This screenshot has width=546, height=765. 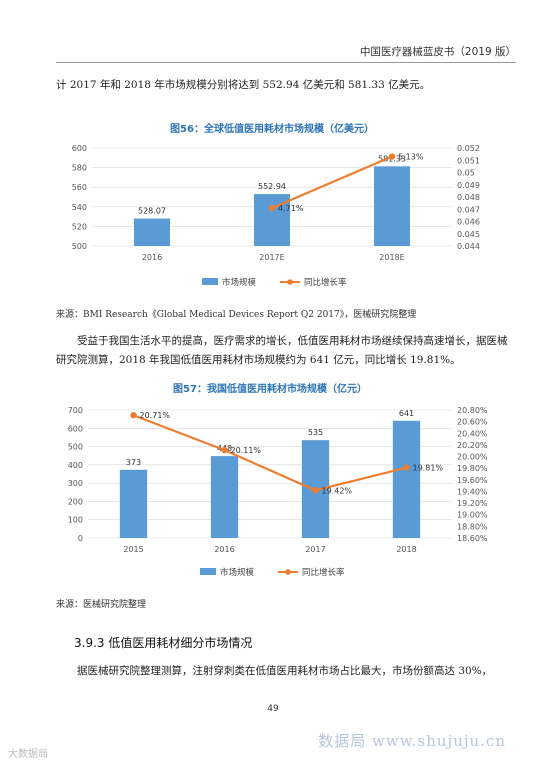 I want to click on watermark-logo: 大数据局, so click(x=28, y=754).